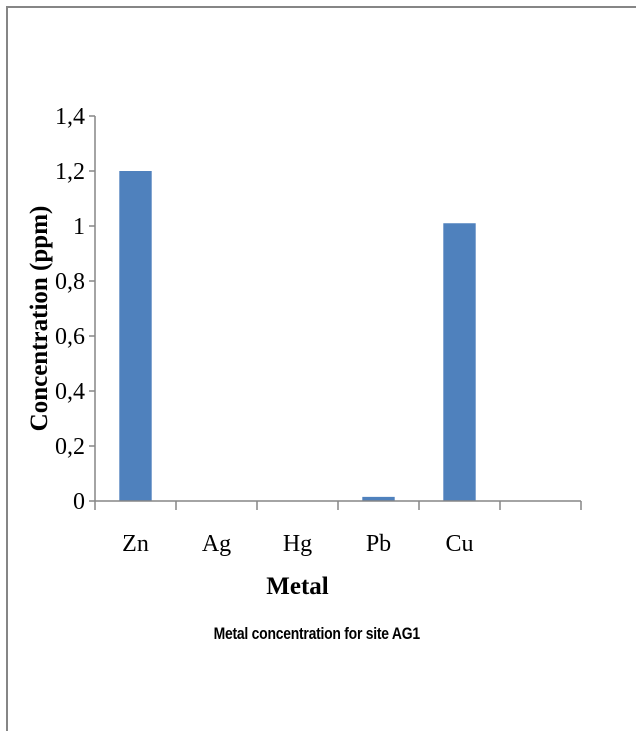 Image resolution: width=636 pixels, height=731 pixels. Describe the element at coordinates (378, 498) in the screenshot. I see `bar-pb` at that location.